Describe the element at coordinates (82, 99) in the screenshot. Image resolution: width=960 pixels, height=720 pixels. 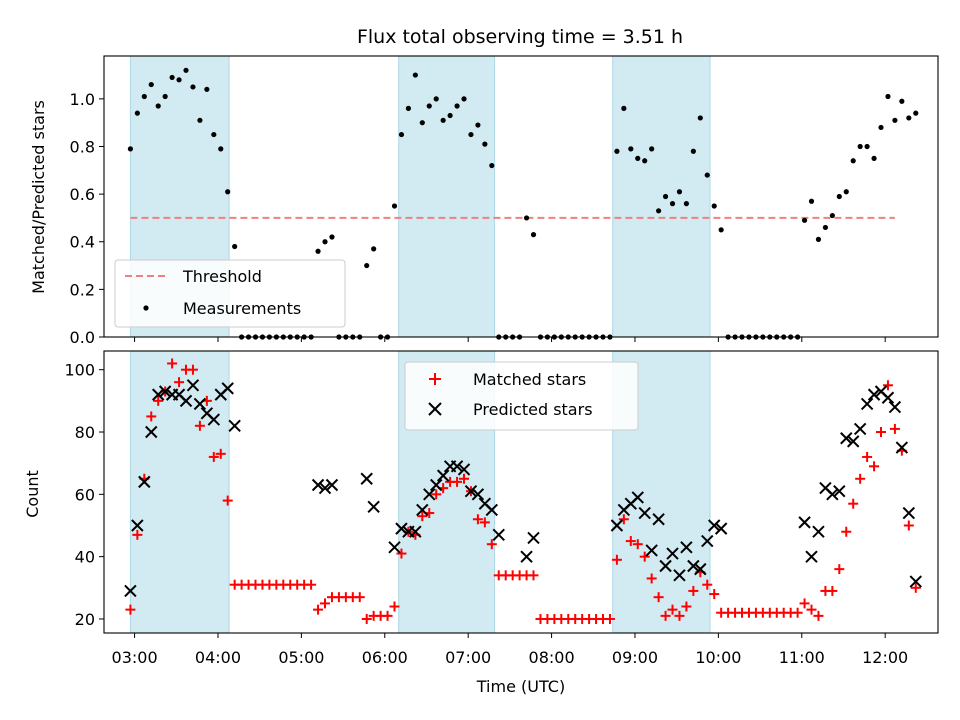
I see `y-tick-label: 1.0` at that location.